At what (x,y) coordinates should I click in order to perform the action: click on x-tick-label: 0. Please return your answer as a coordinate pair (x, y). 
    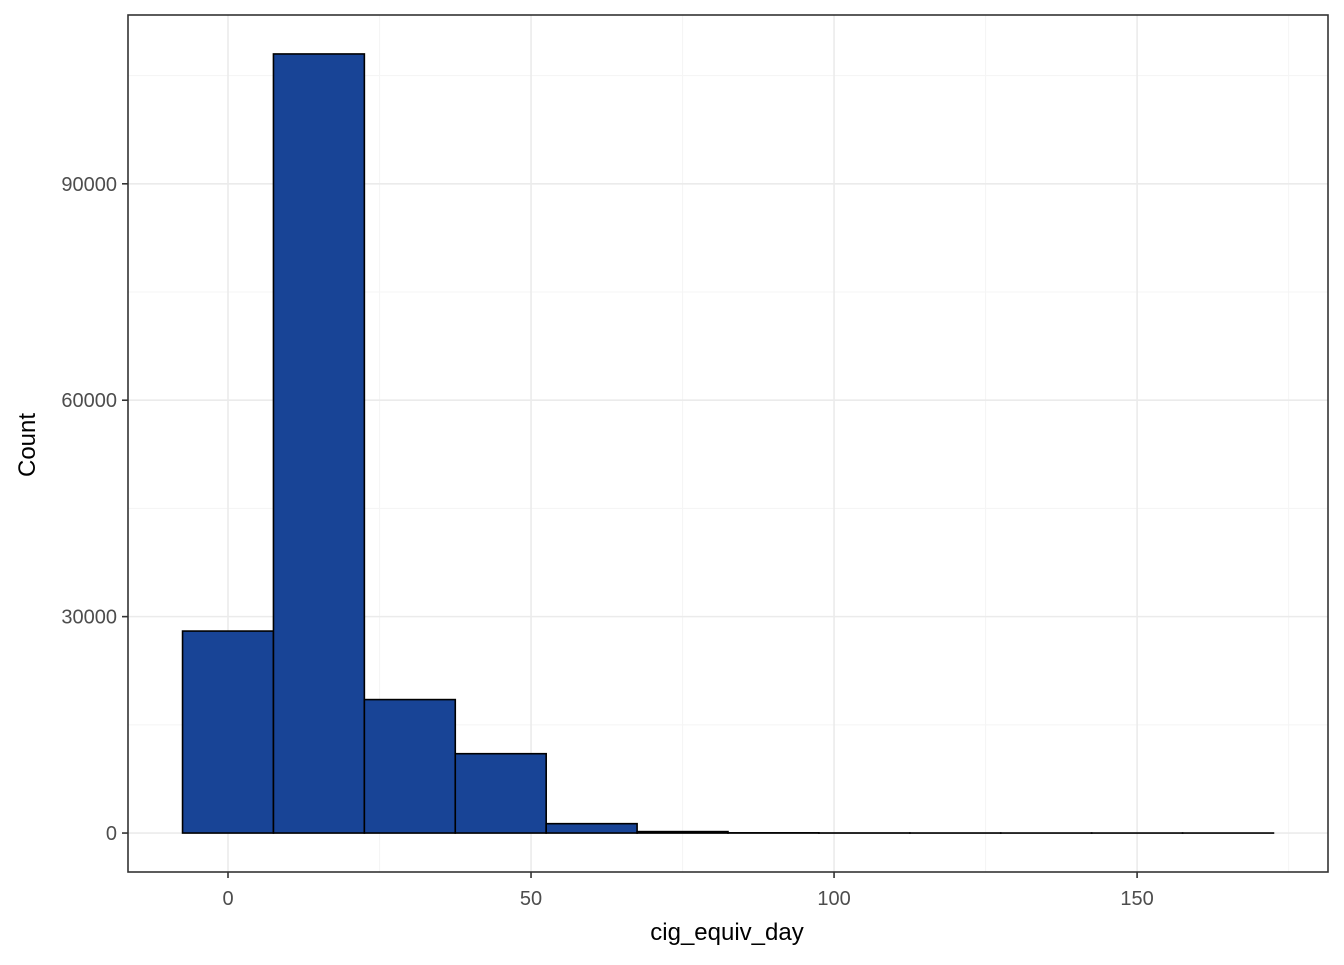
    Looking at the image, I should click on (227, 899).